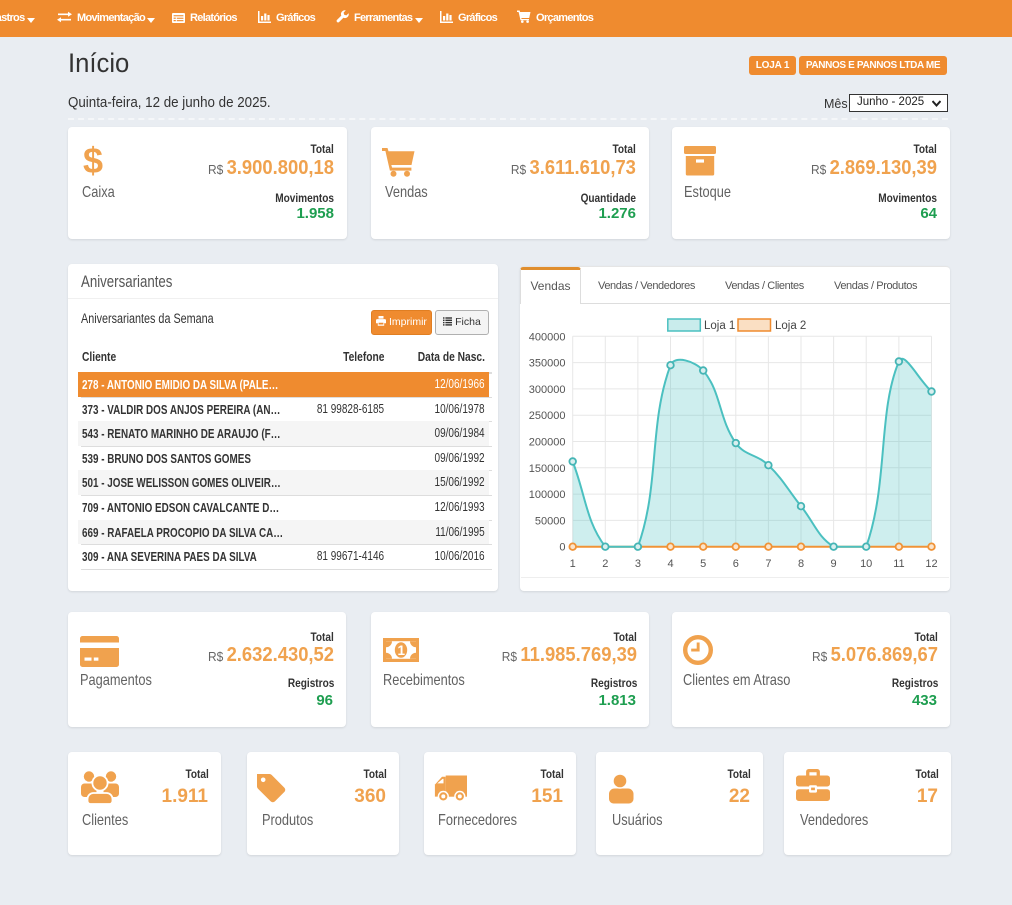 The height and width of the screenshot is (905, 1012). Describe the element at coordinates (768, 564) in the screenshot. I see `svg-text: 7` at that location.